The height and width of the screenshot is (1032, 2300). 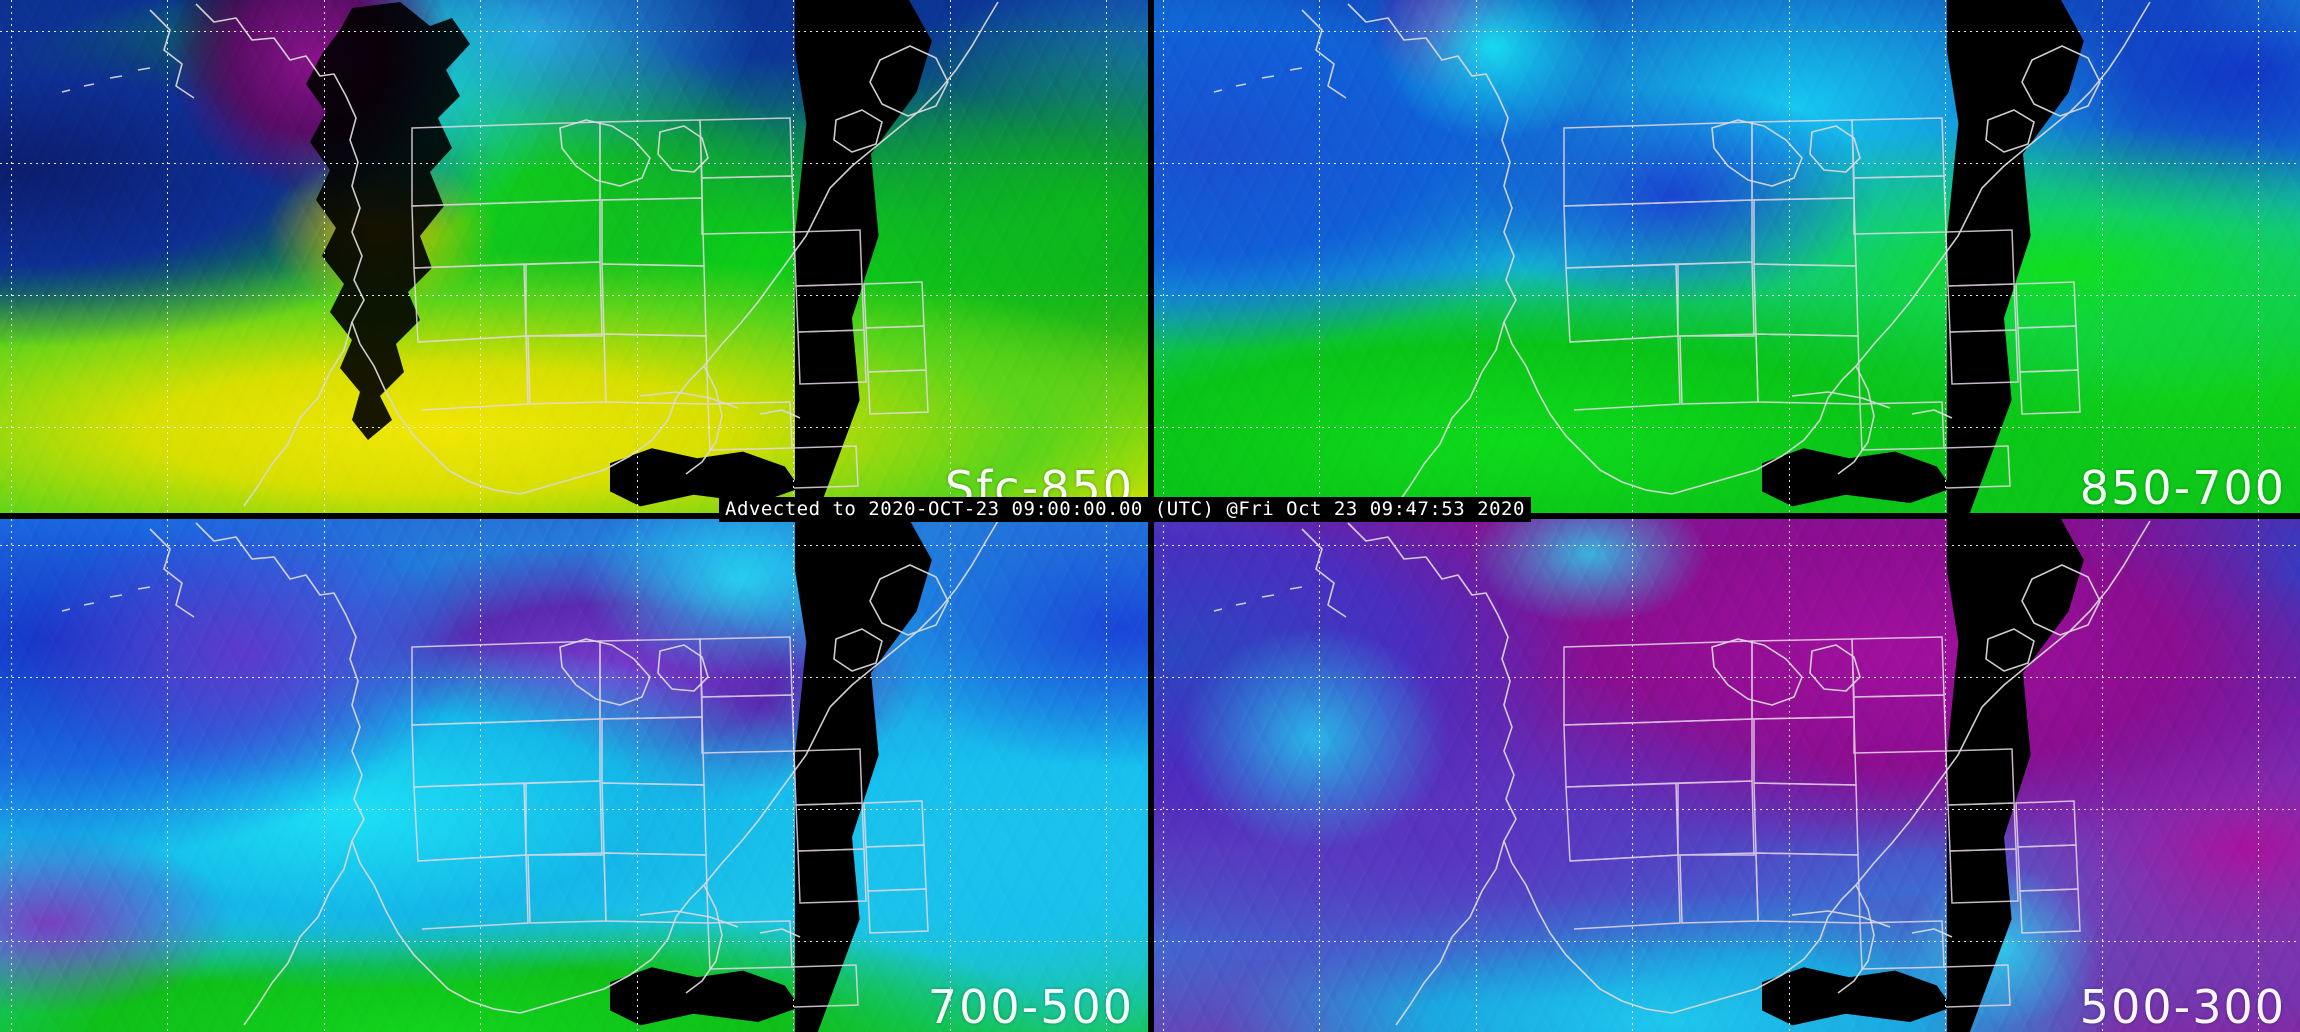 What do you see at coordinates (2182, 487) in the screenshot?
I see `panel-label-850-700: 850-700` at bounding box center [2182, 487].